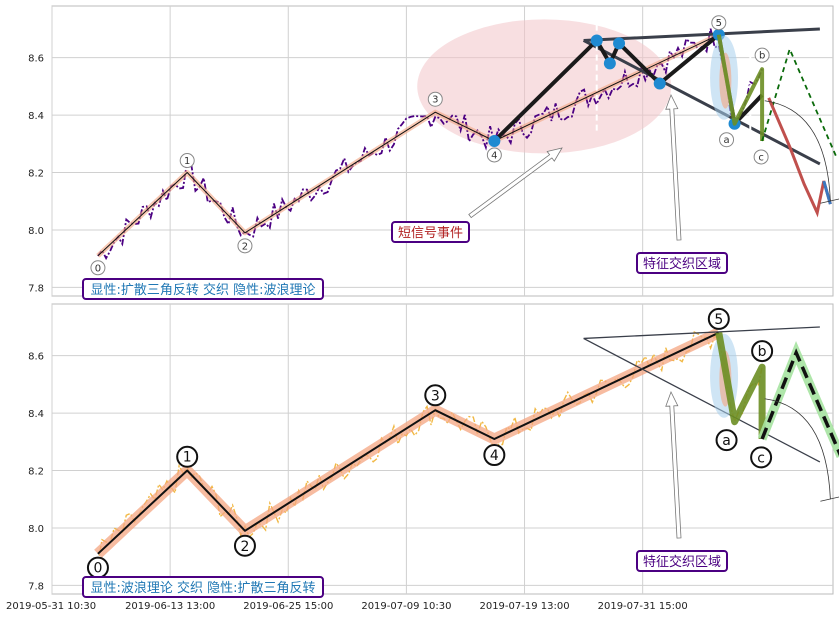  I want to click on short-signal-arrow, so click(515, 183).